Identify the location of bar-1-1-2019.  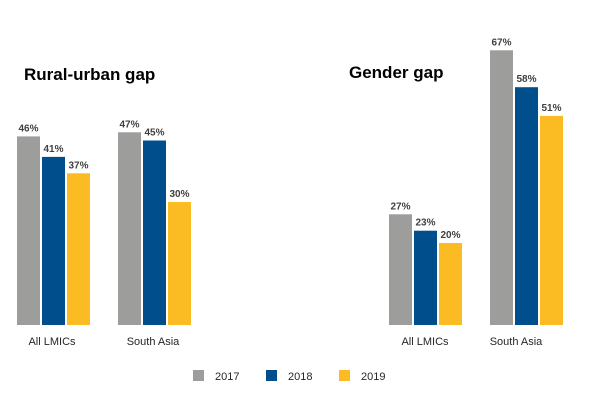
(551, 220).